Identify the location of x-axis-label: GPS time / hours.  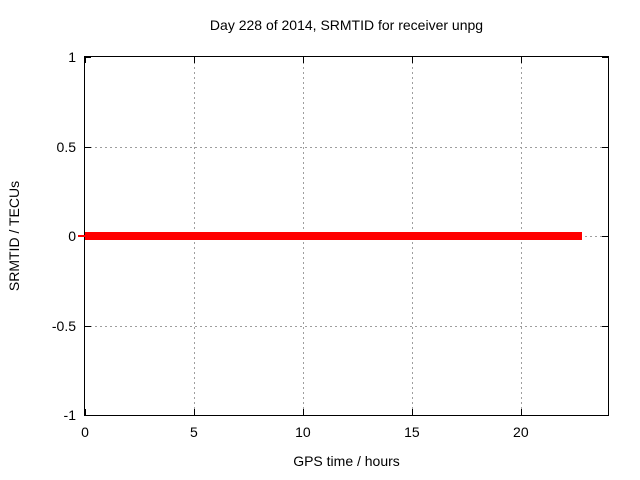
(346, 461).